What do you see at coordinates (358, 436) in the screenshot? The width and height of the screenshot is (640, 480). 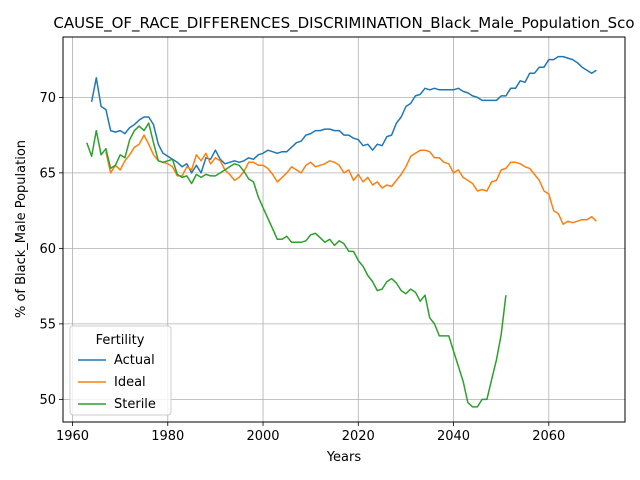 I see `x-tick-label: 2020` at bounding box center [358, 436].